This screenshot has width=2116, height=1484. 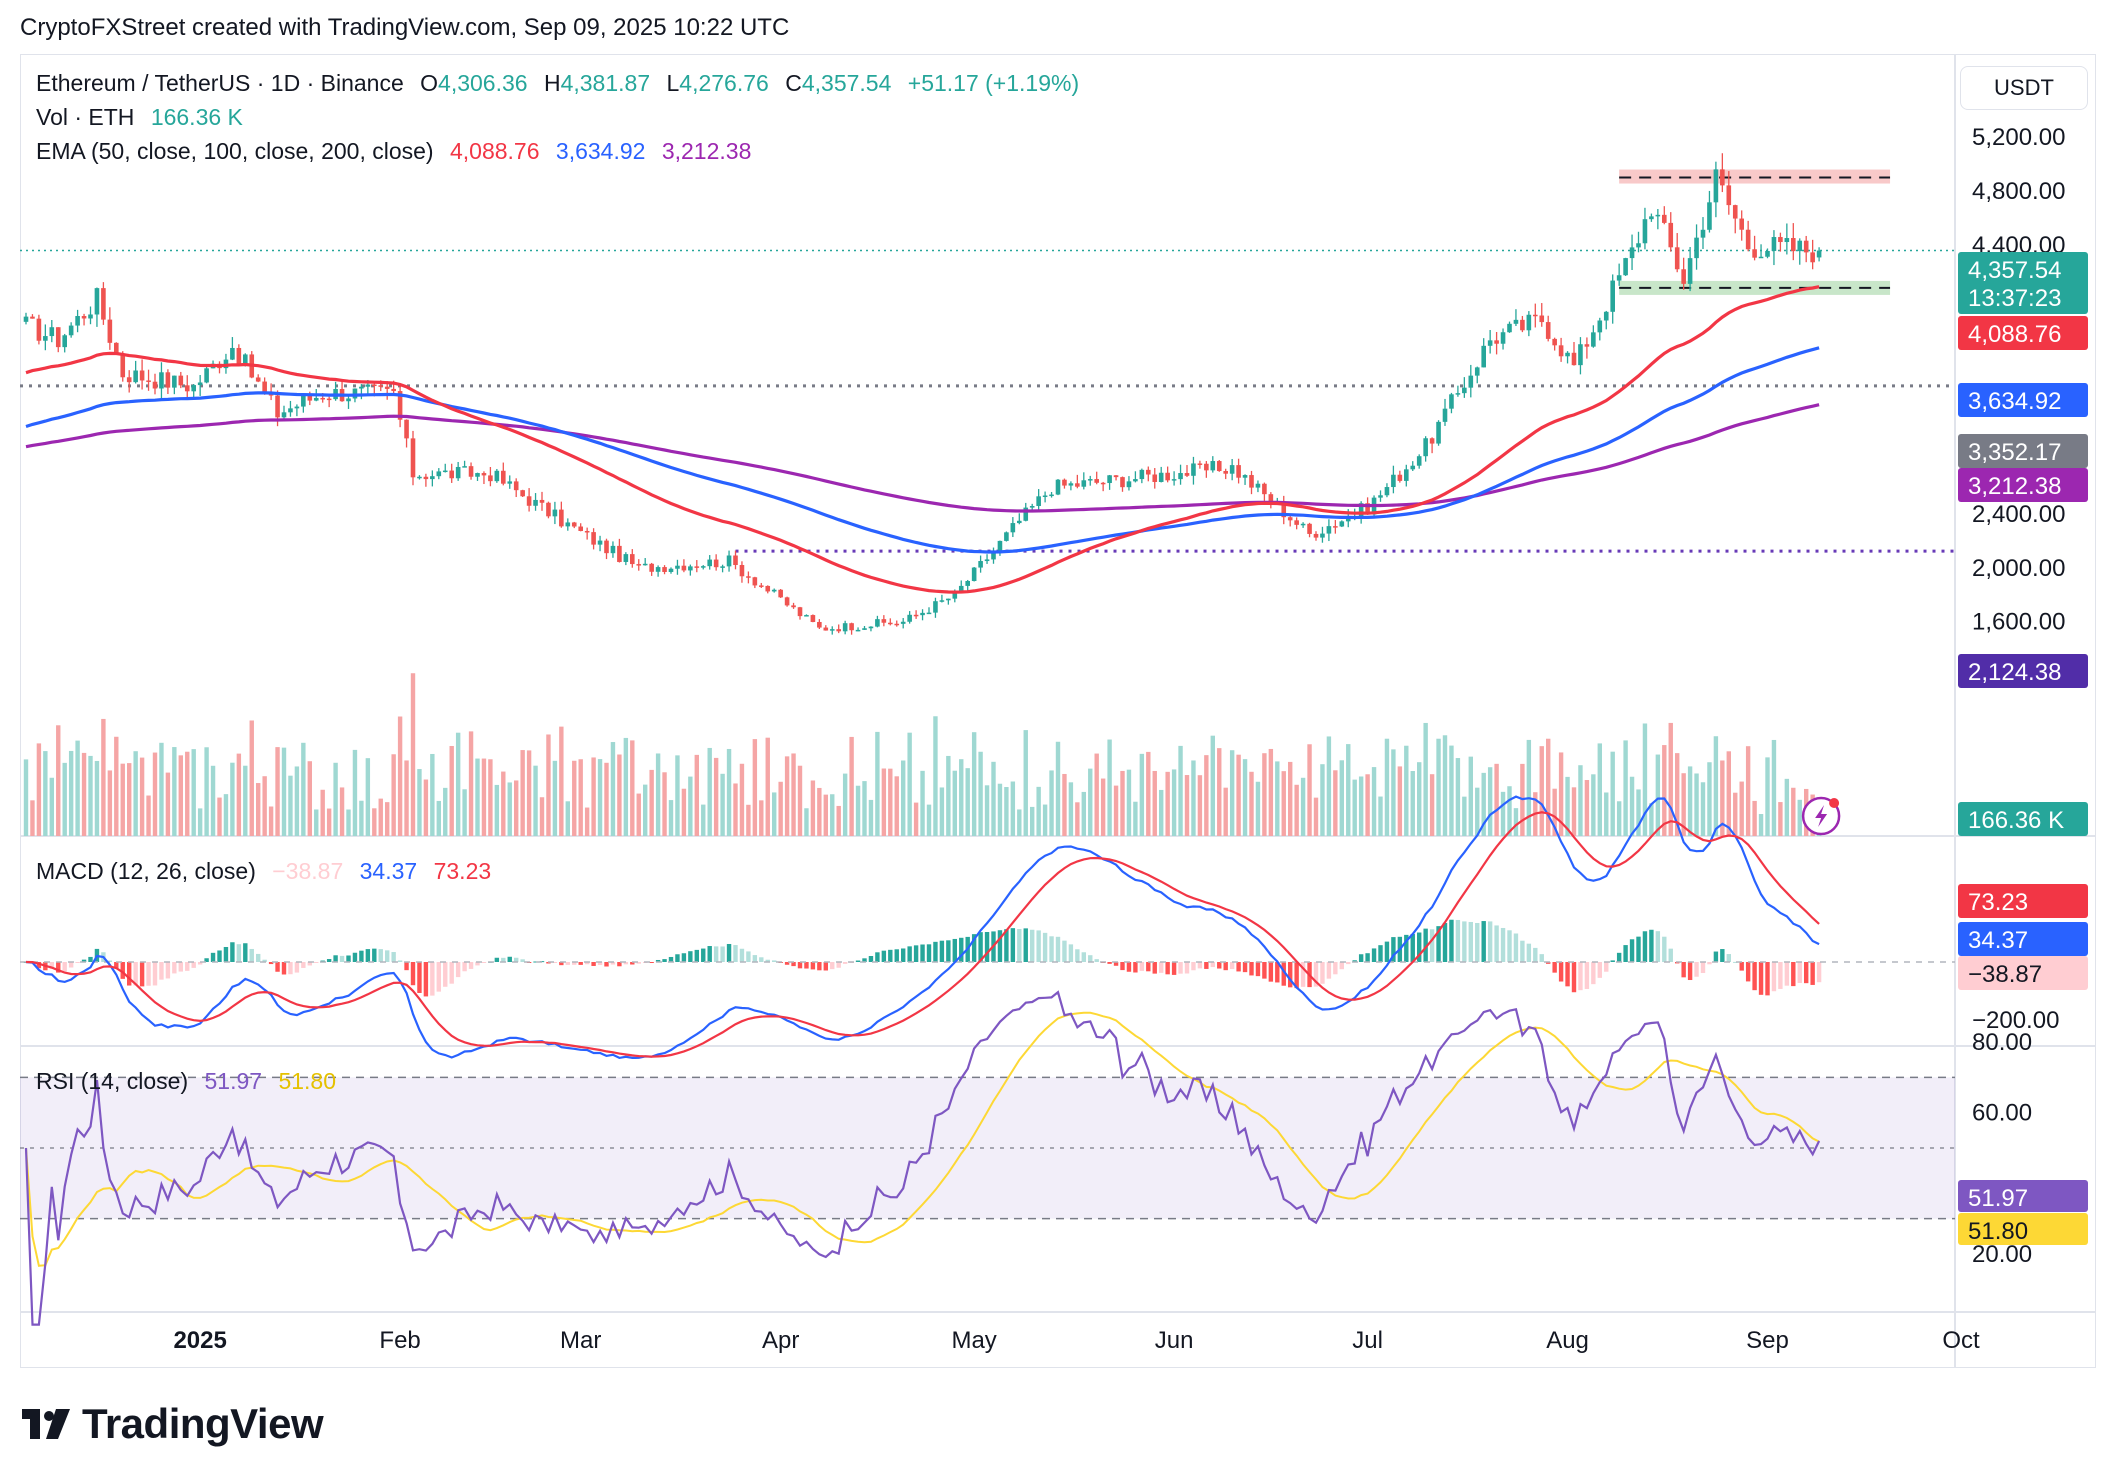 What do you see at coordinates (173, 1424) in the screenshot?
I see `tradingview-logo: TradingView` at bounding box center [173, 1424].